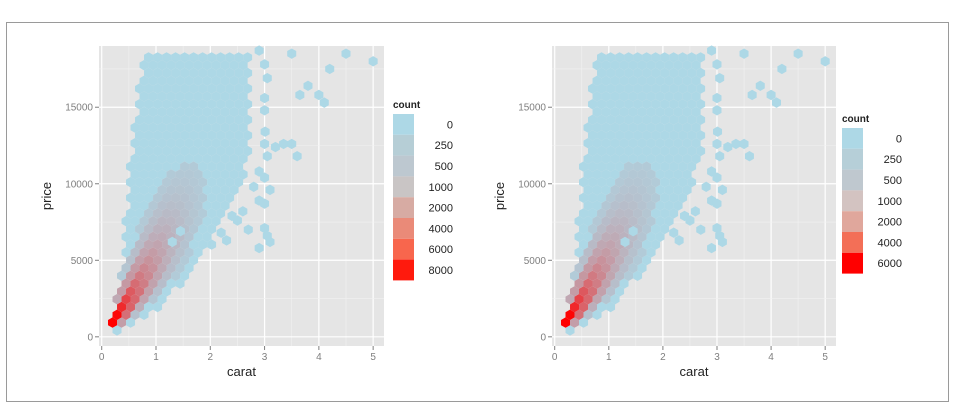 The height and width of the screenshot is (409, 957). What do you see at coordinates (893, 181) in the screenshot?
I see `legend-label: 500` at bounding box center [893, 181].